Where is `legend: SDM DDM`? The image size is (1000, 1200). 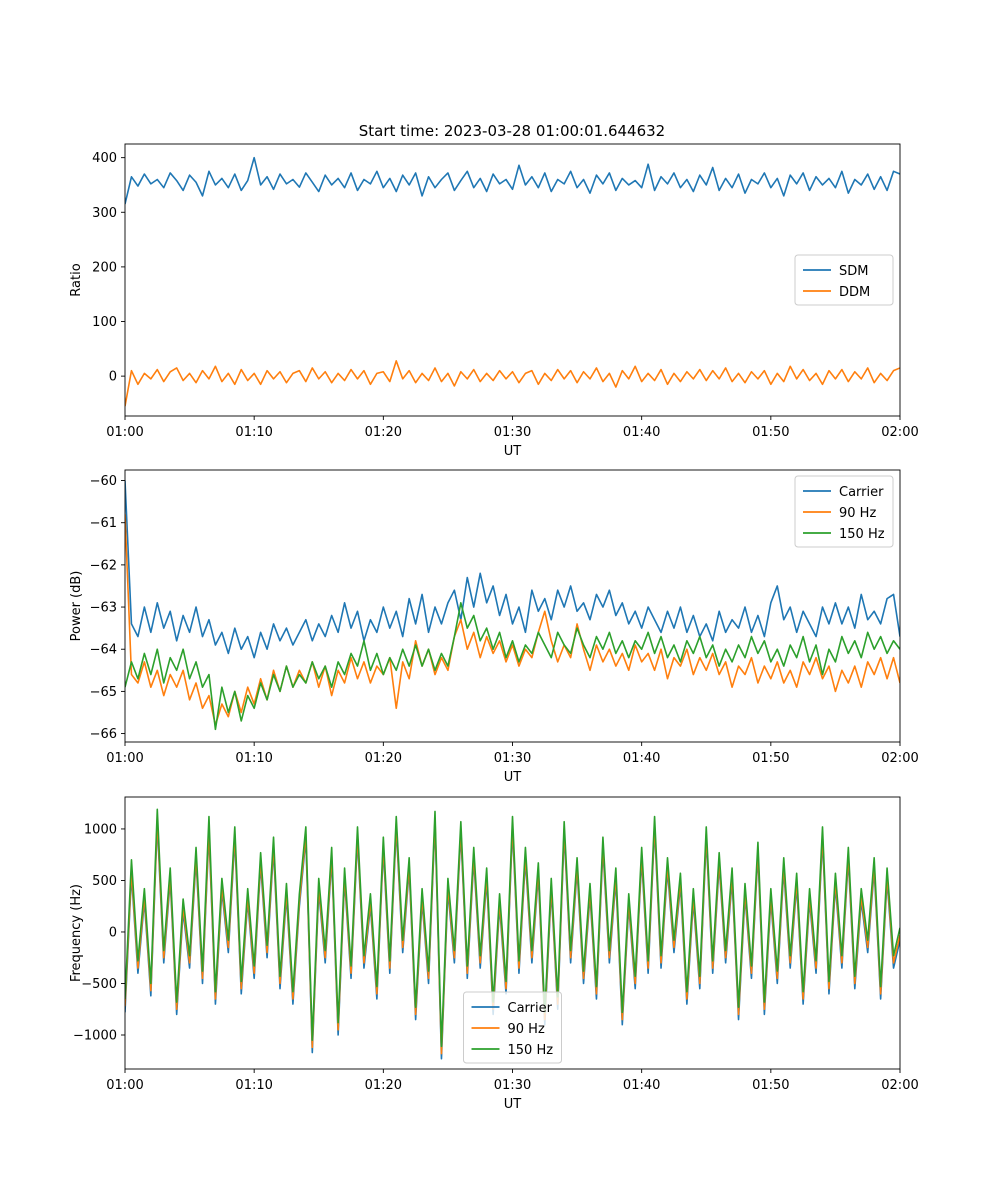
legend: SDM DDM is located at coordinates (844, 280).